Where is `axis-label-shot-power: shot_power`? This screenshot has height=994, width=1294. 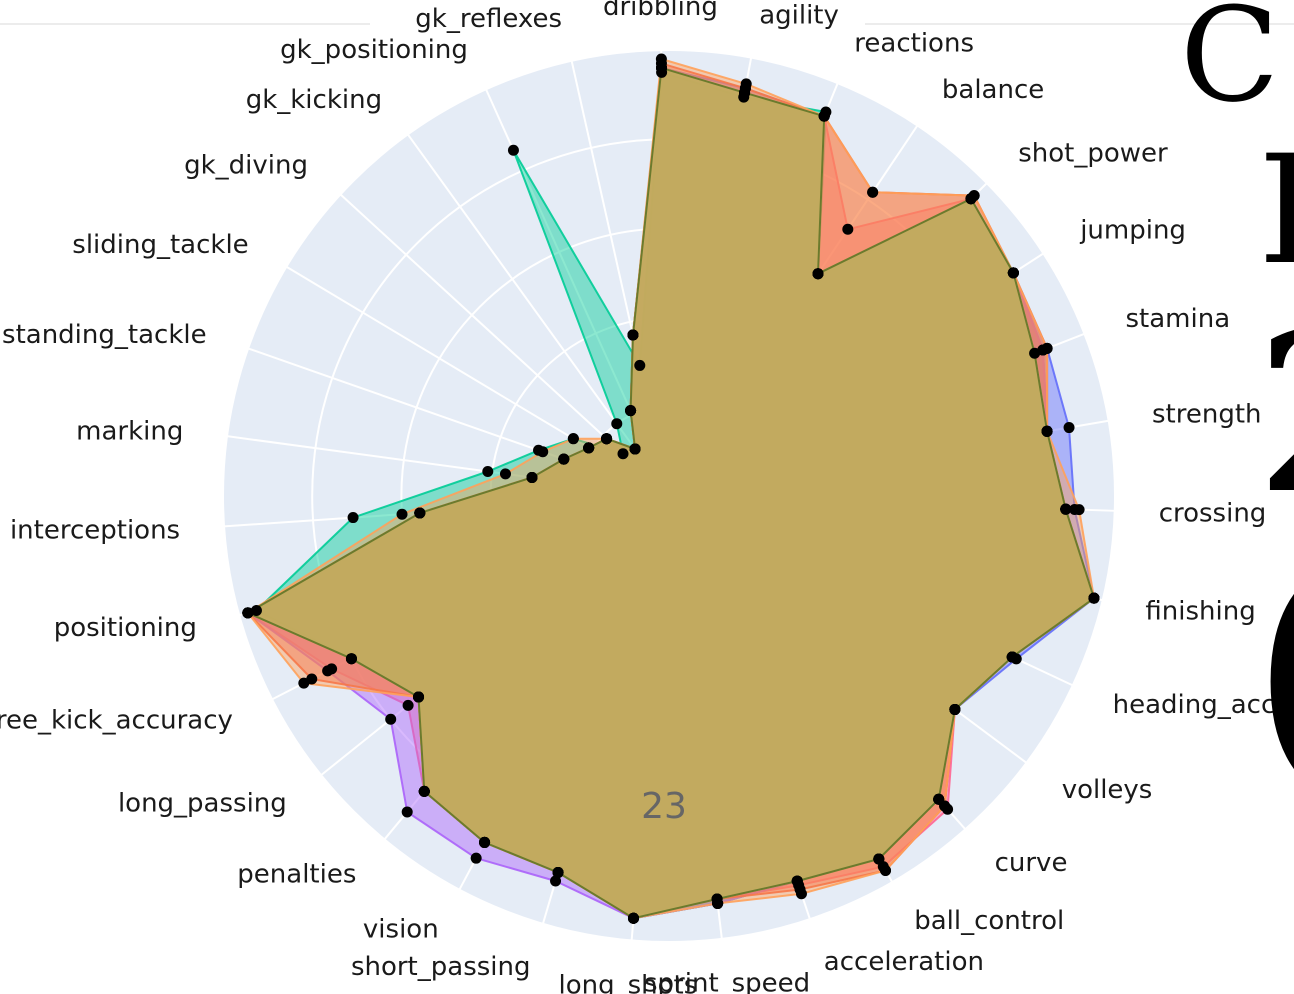
axis-label-shot-power: shot_power is located at coordinates (1093, 153).